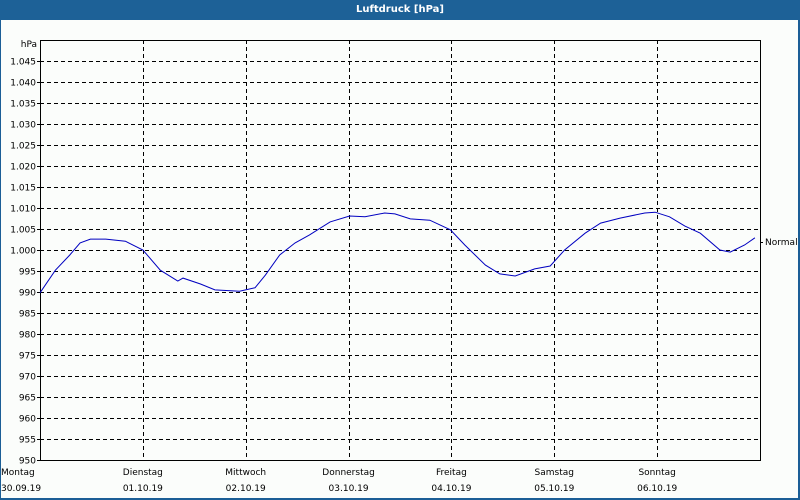 Image resolution: width=800 pixels, height=500 pixels. What do you see at coordinates (23, 84) in the screenshot?
I see `y-tick-label: 1.040` at bounding box center [23, 84].